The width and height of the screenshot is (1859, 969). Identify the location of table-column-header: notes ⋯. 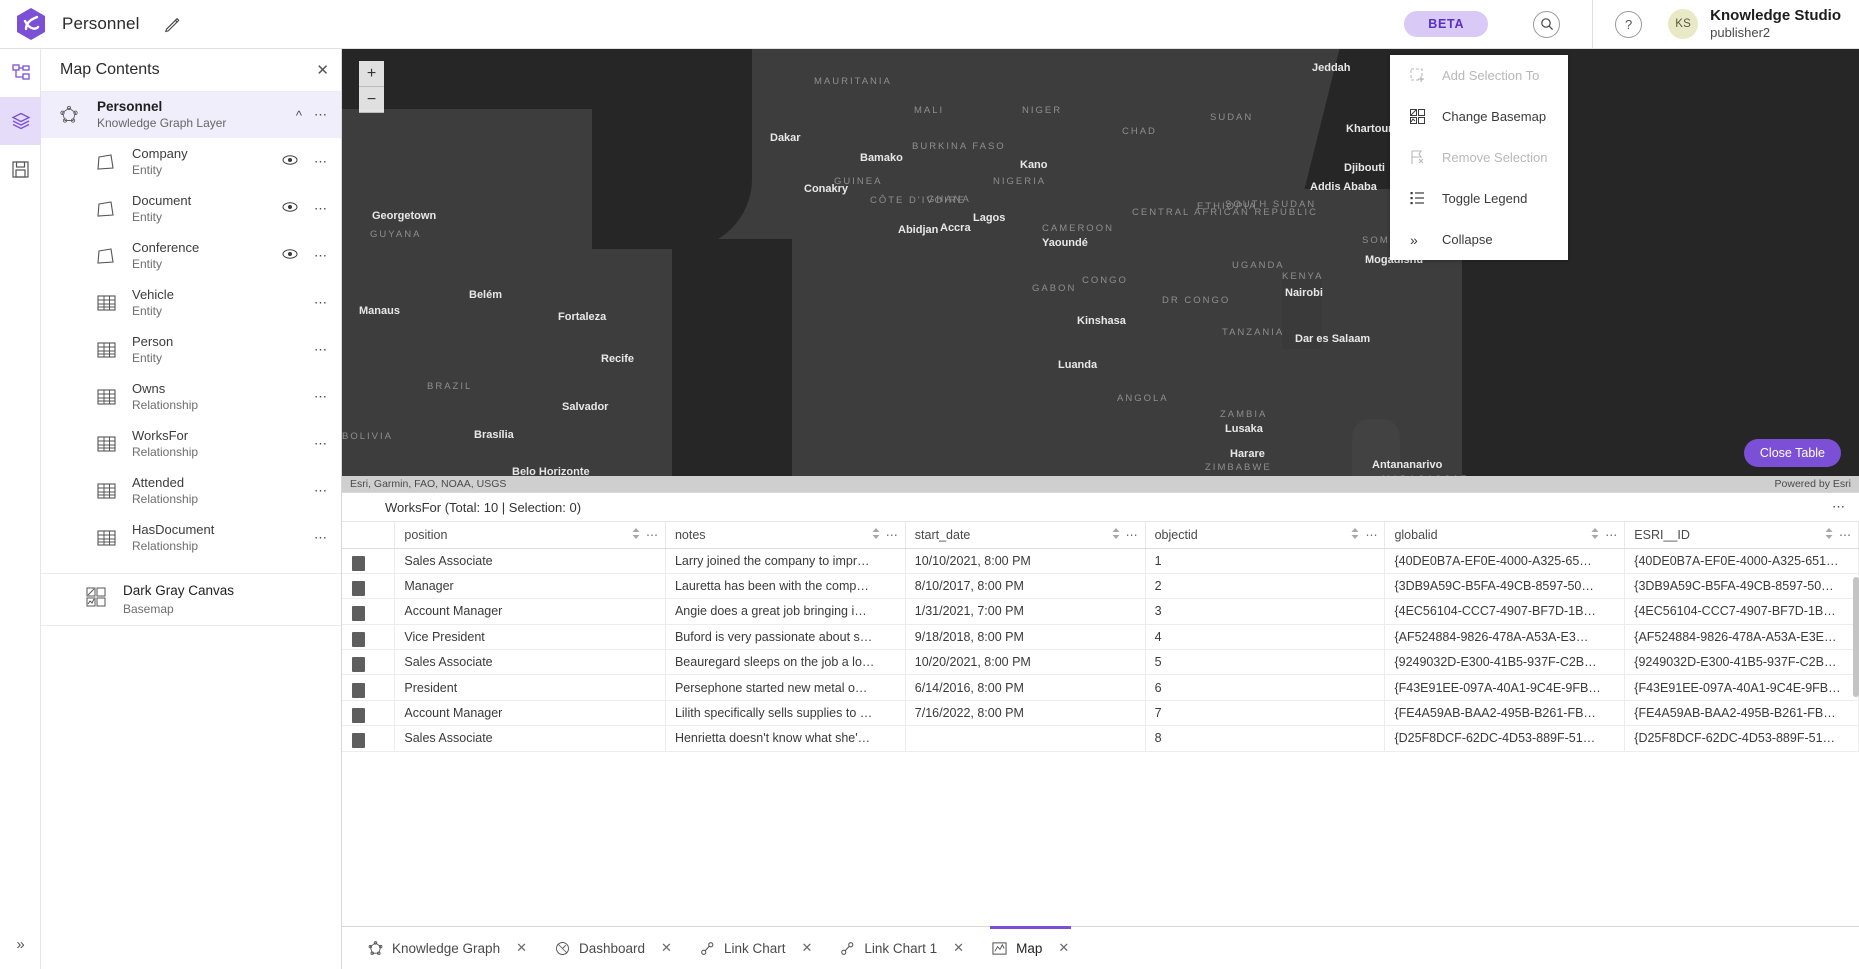
(785, 535).